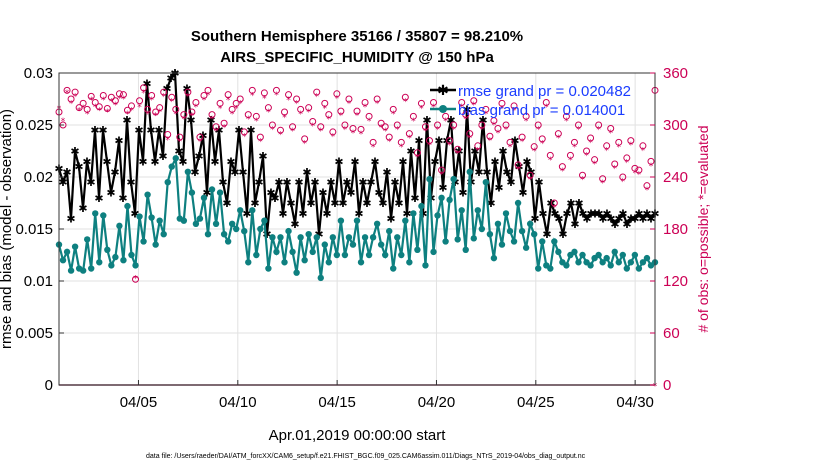  What do you see at coordinates (7, 229) in the screenshot?
I see `y-axis-label: rmse and bias (model - observation)` at bounding box center [7, 229].